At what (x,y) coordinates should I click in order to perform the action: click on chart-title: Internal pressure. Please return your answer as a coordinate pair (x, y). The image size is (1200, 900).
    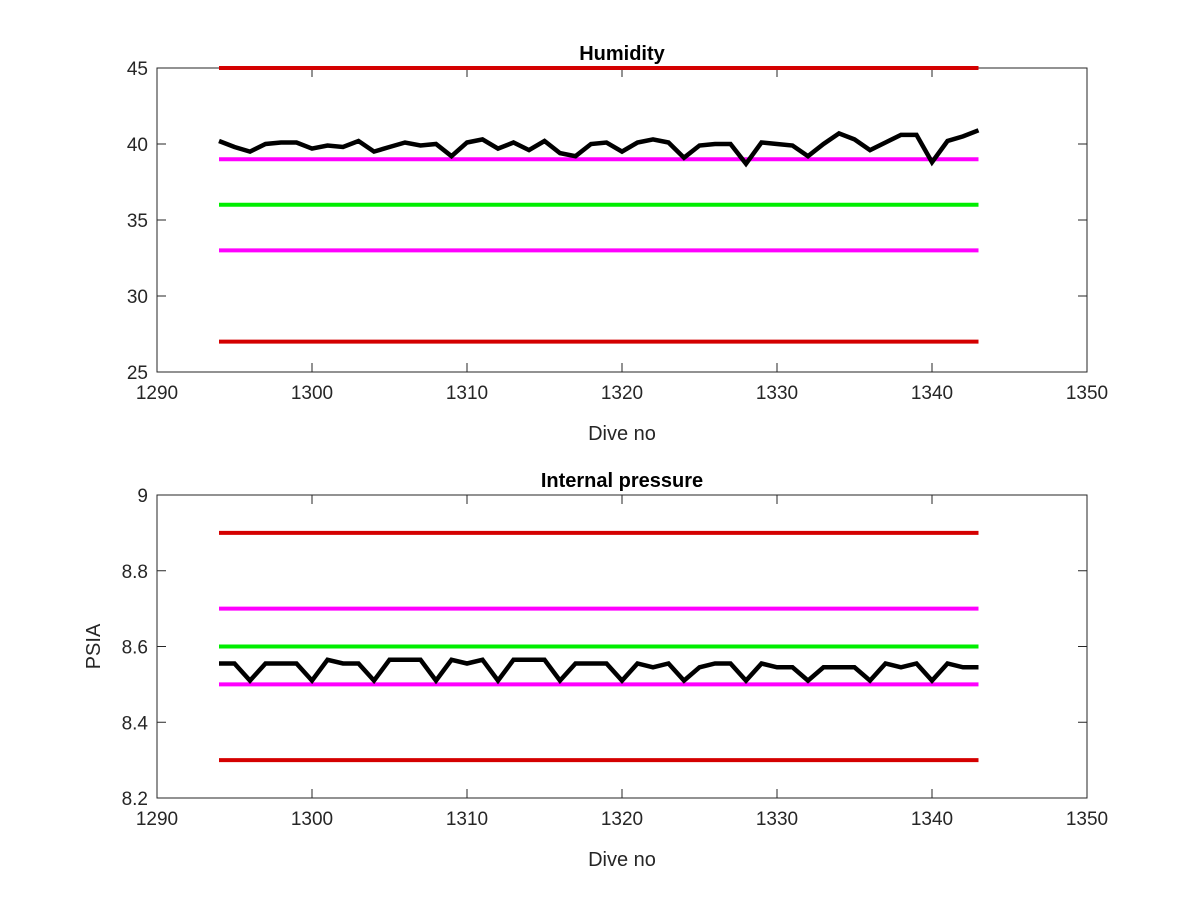
    Looking at the image, I should click on (622, 481).